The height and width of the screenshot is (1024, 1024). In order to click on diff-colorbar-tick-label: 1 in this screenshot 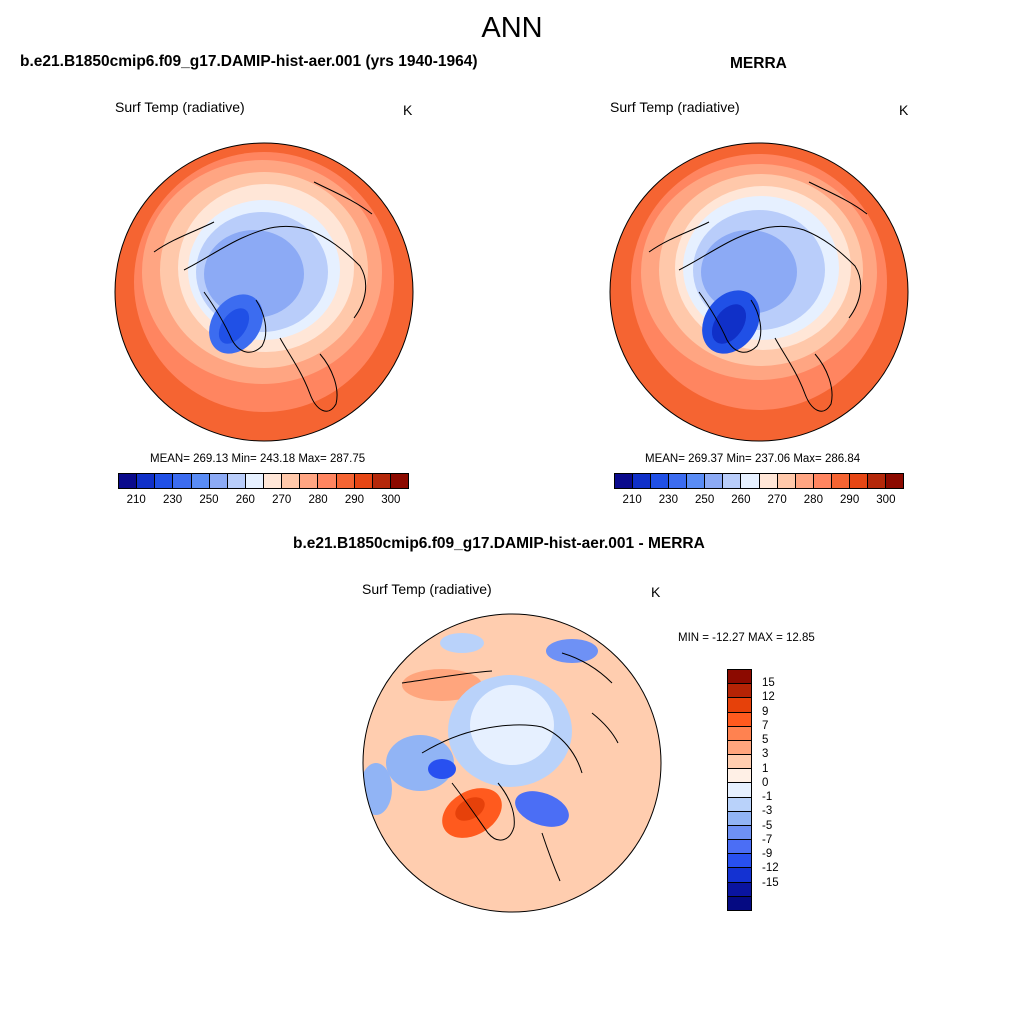, I will do `click(765, 768)`.